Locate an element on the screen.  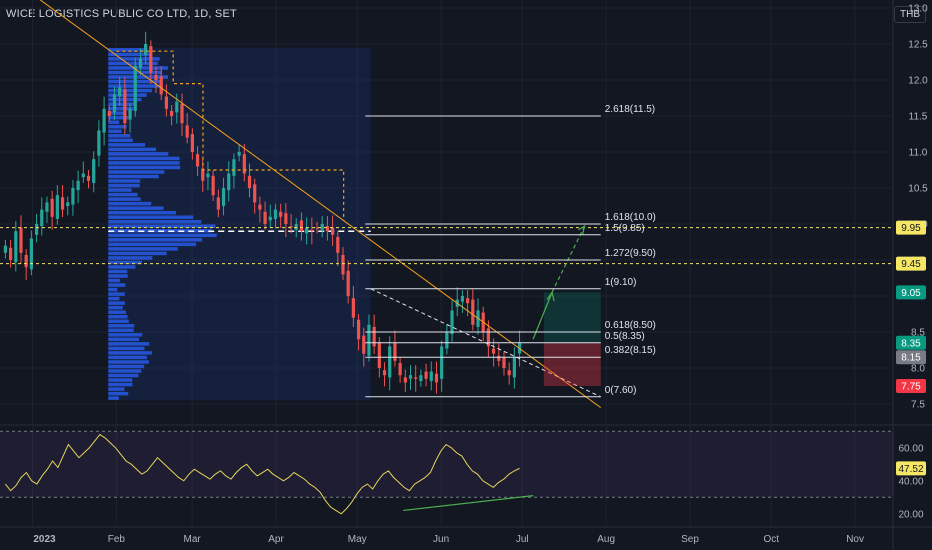
price-tick-label: 12.0 is located at coordinates (918, 81).